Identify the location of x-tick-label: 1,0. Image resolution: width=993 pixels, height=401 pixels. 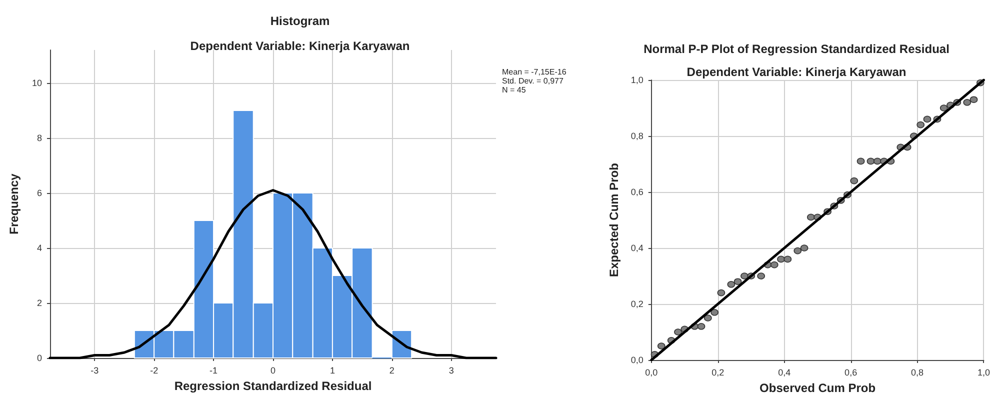
(983, 373).